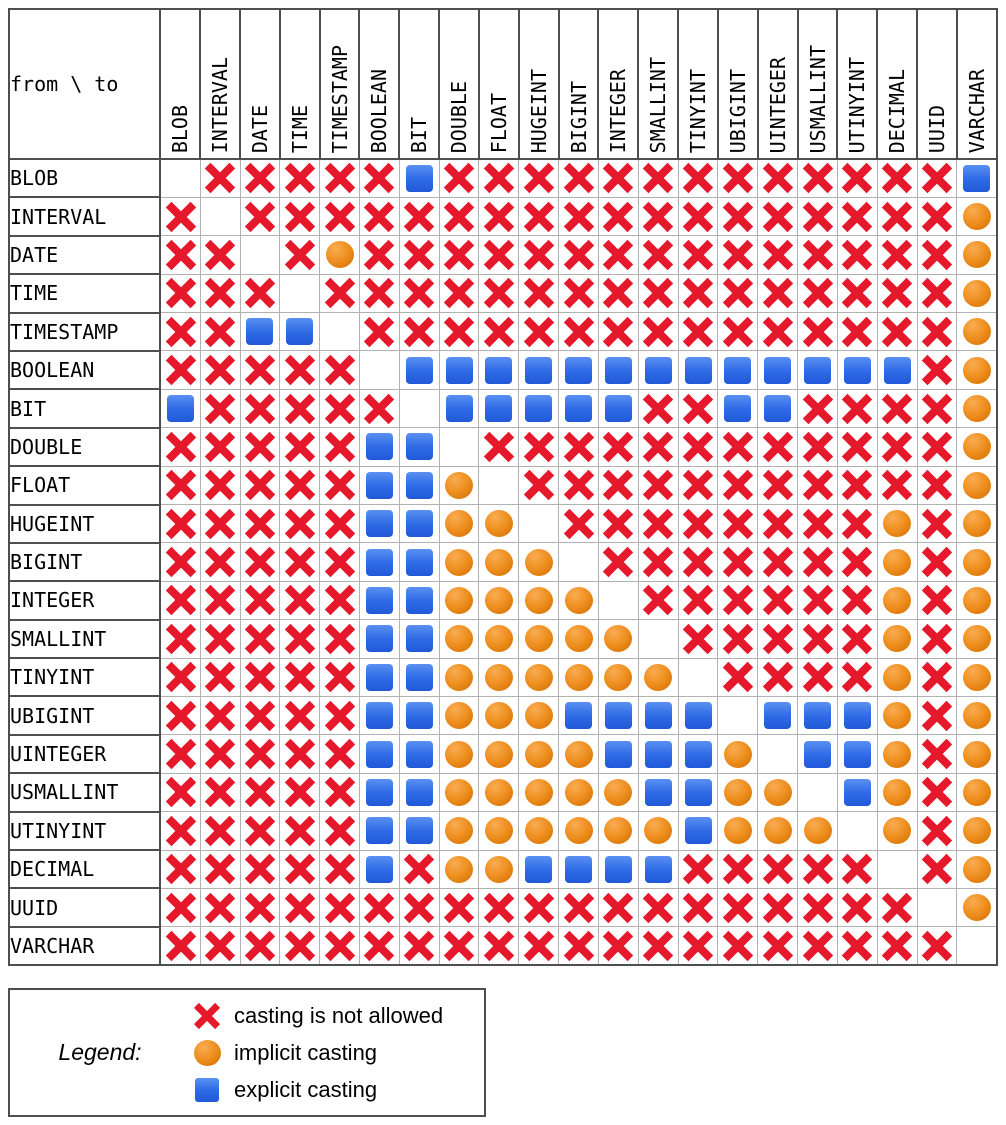 The image size is (1006, 1125). I want to click on column-header-uuid: UUID, so click(937, 84).